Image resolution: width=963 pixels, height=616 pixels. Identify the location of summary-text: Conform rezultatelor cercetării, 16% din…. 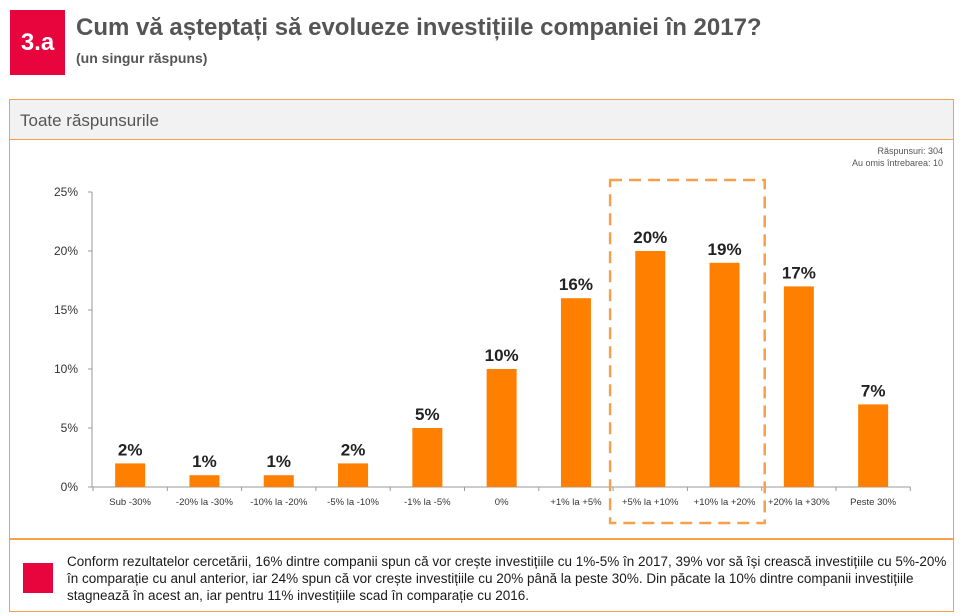
(507, 578).